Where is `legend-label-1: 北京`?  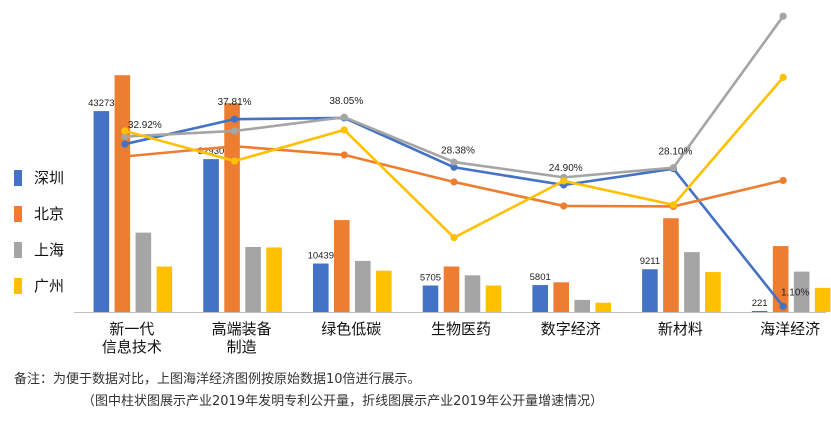
legend-label-1: 北京 is located at coordinates (49, 214).